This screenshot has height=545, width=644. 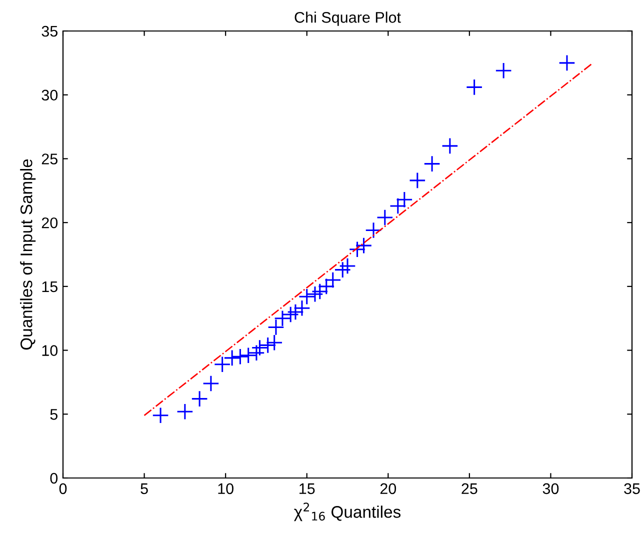 What do you see at coordinates (50, 31) in the screenshot?
I see `y-tick-label: 35` at bounding box center [50, 31].